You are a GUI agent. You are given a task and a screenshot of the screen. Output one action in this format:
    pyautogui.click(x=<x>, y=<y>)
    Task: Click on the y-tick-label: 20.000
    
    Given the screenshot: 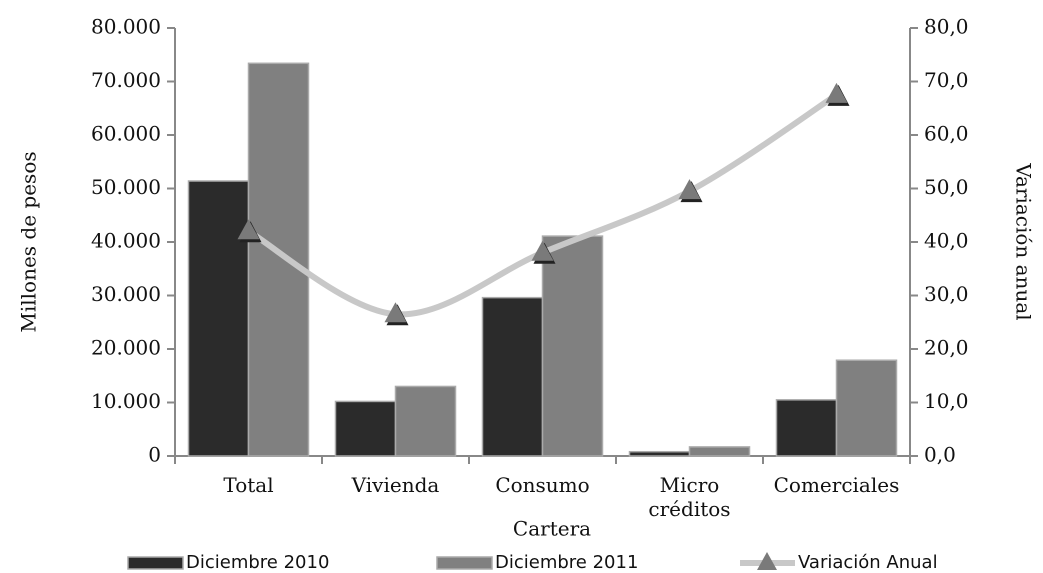 What is the action you would take?
    pyautogui.click(x=126, y=348)
    